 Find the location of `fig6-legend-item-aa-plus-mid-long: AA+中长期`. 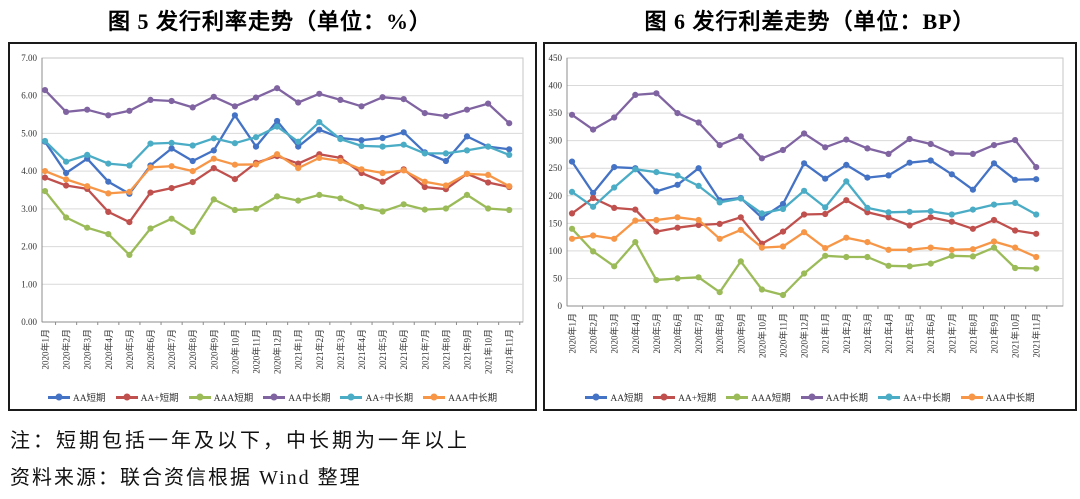

fig6-legend-item-aa-plus-mid-long: AA+中长期 is located at coordinates (914, 397).